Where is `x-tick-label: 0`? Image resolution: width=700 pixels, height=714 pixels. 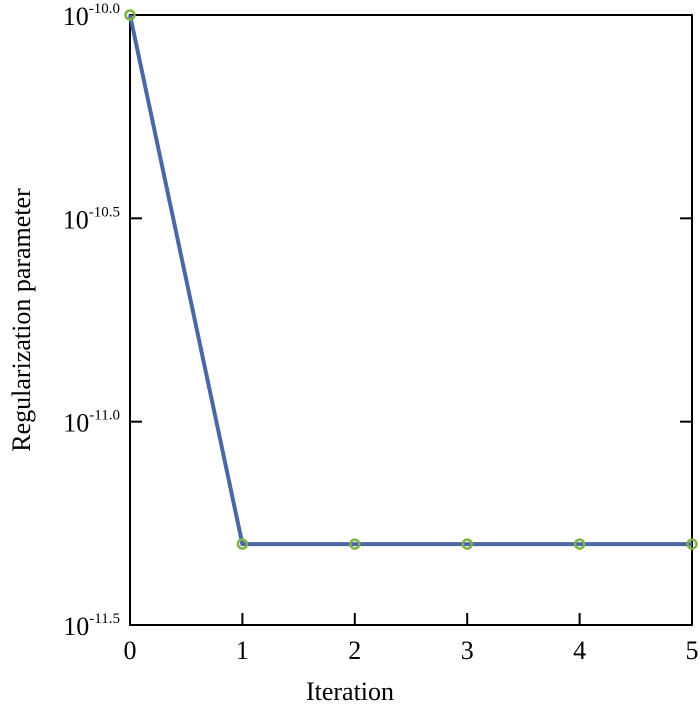
x-tick-label: 0 is located at coordinates (130, 650).